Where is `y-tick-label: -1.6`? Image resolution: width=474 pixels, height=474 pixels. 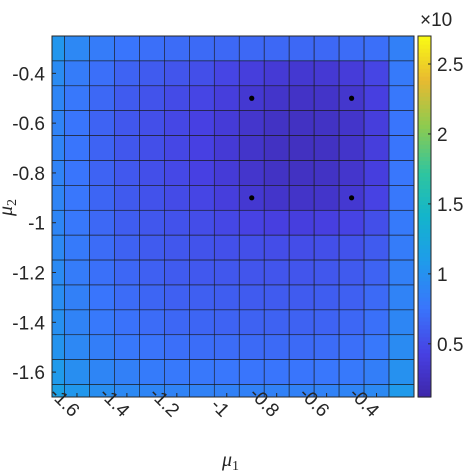
y-tick-label: -1.6 is located at coordinates (28, 373).